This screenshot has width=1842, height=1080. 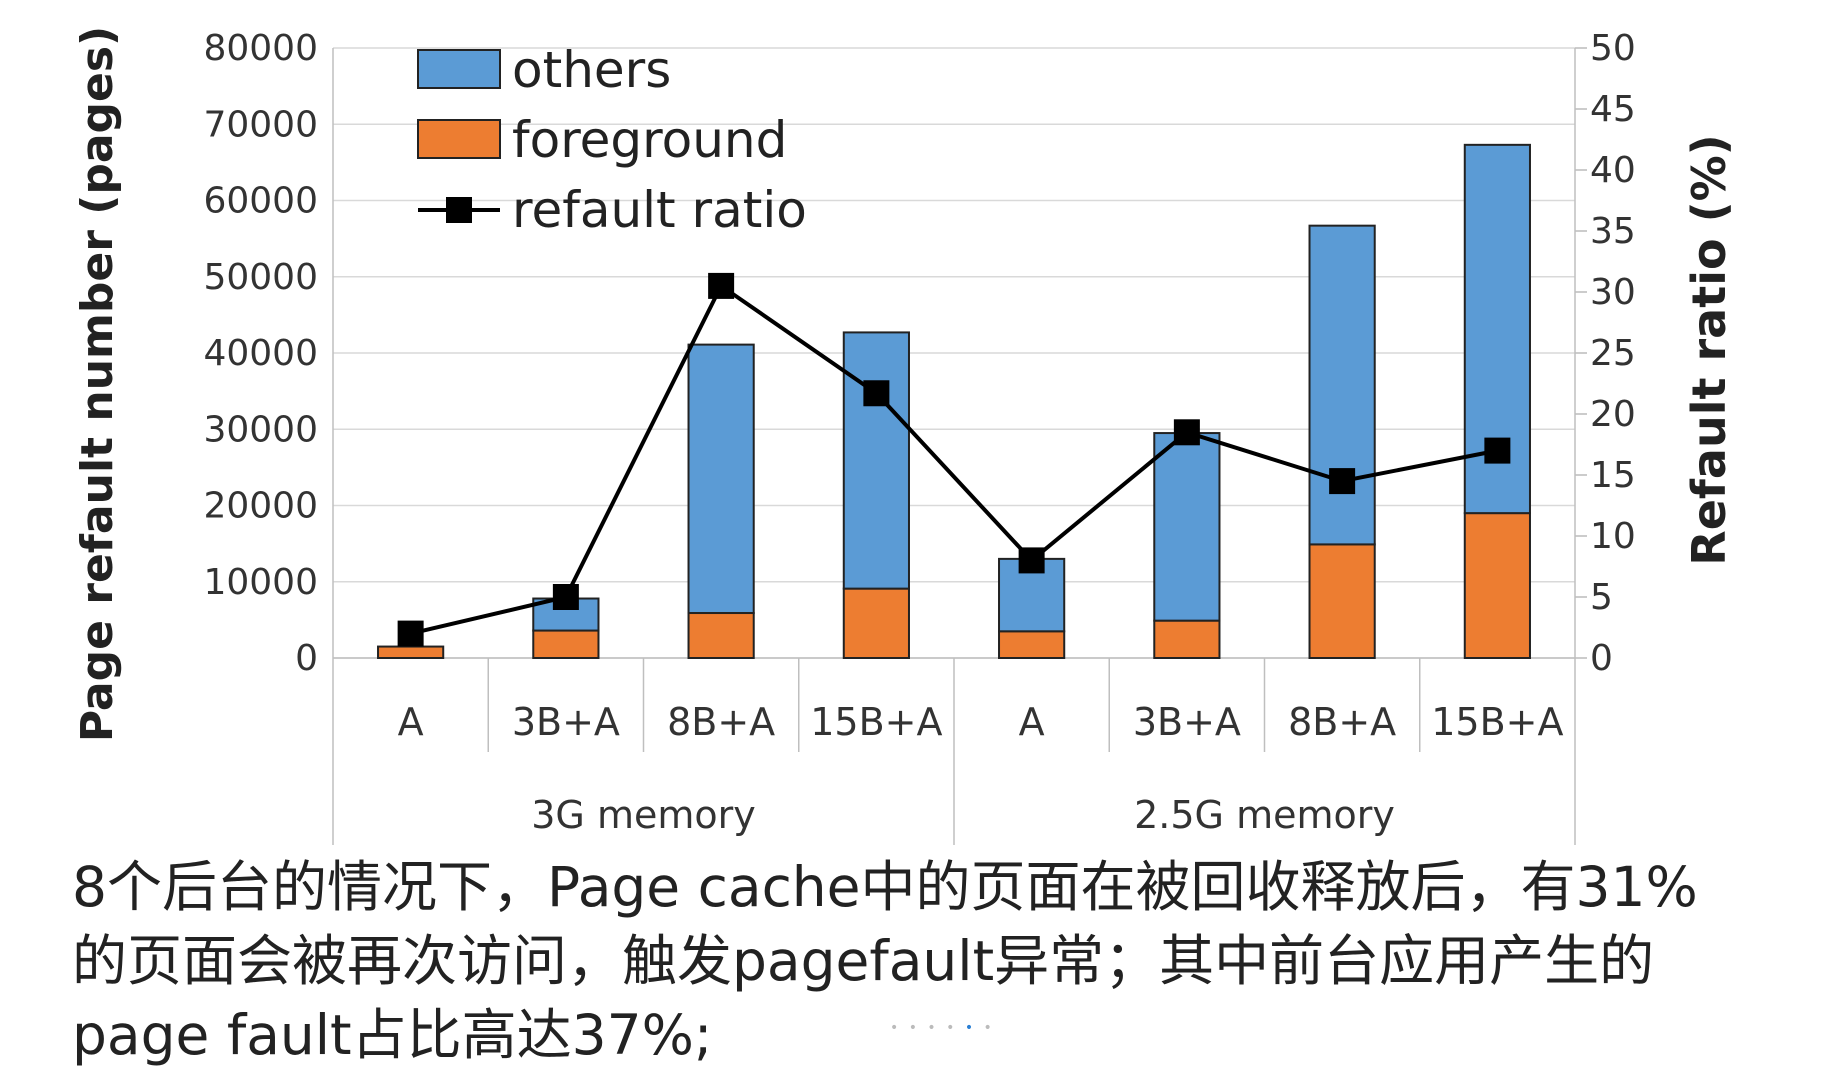 I want to click on group-label: 2.5G memory, so click(x=1264, y=815).